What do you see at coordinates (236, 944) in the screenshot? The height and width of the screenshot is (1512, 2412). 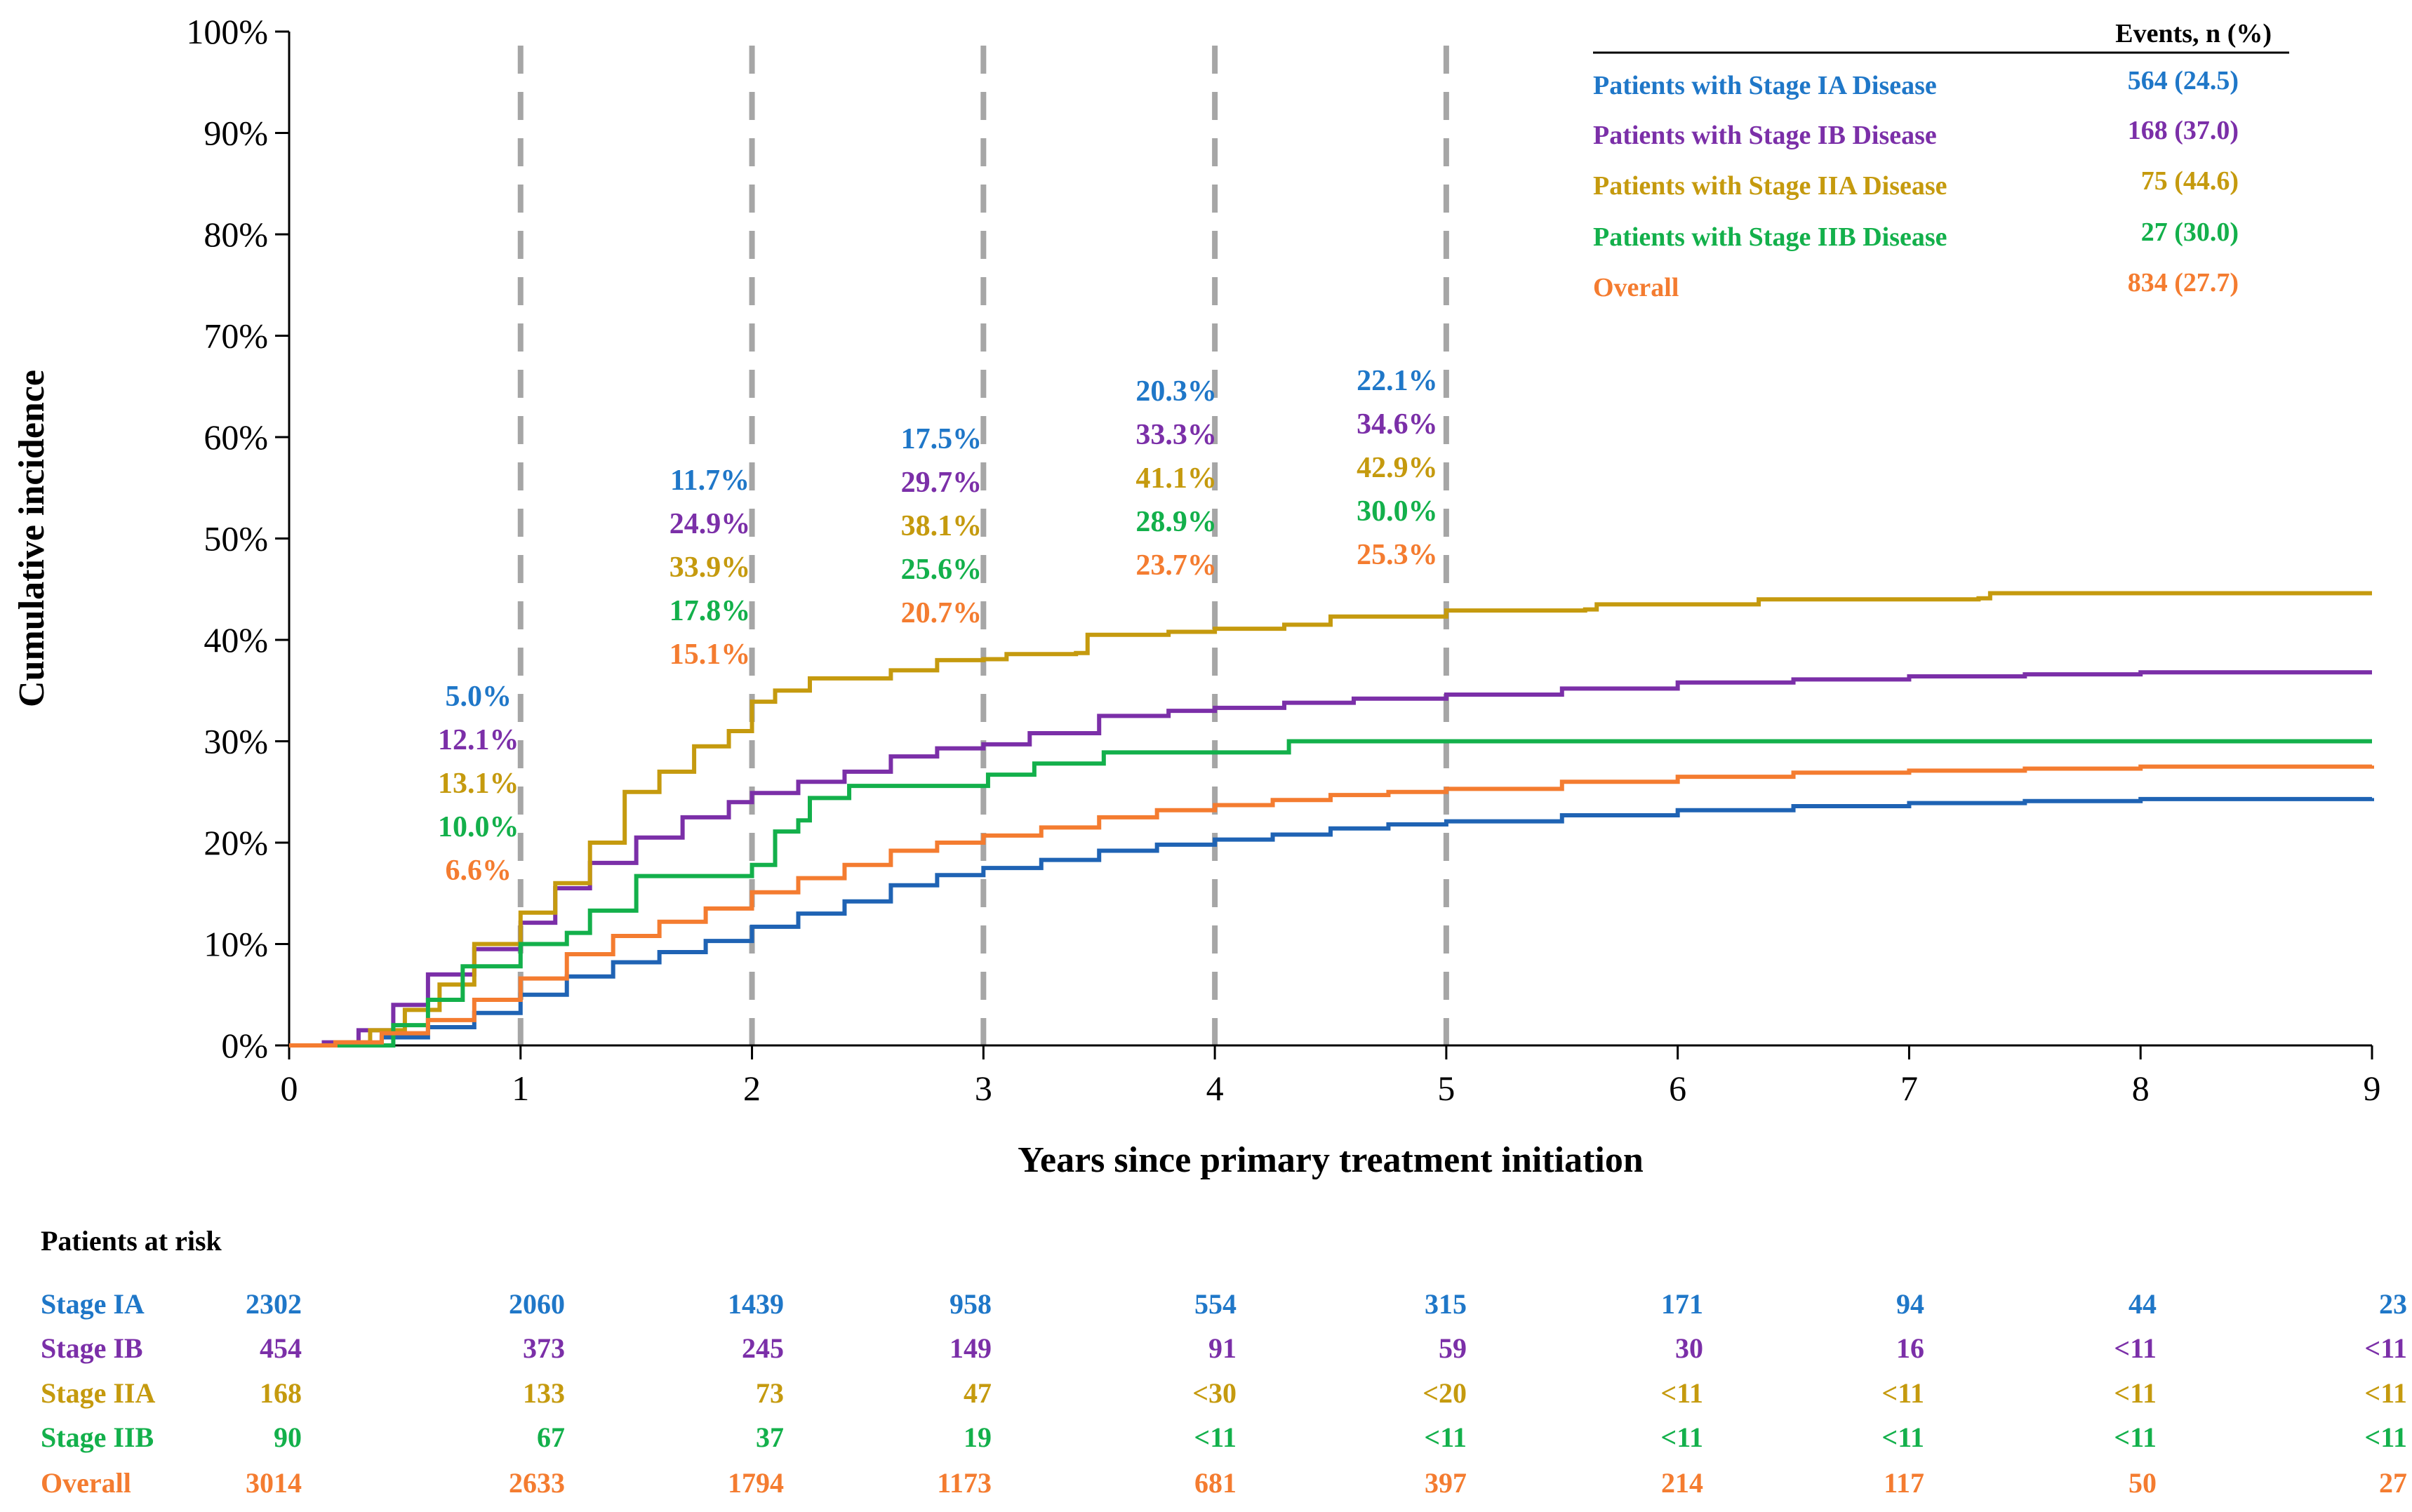 I see `y-tick-label: 10%` at bounding box center [236, 944].